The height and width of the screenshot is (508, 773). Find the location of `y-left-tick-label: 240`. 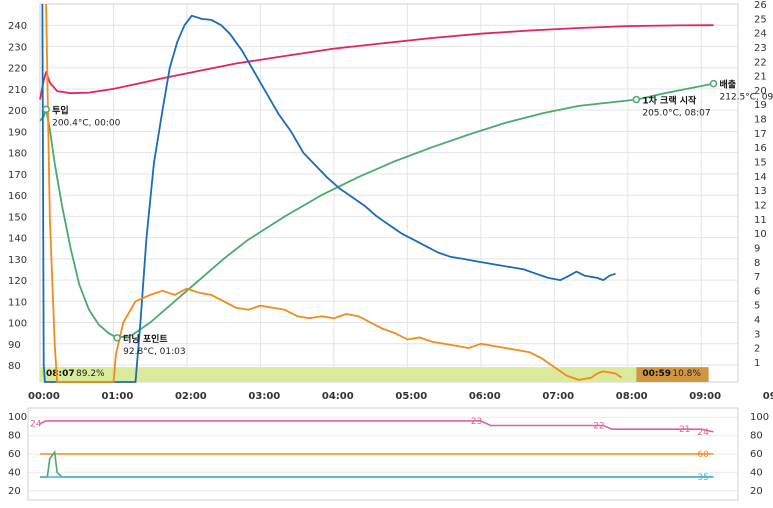

y-left-tick-label: 240 is located at coordinates (17, 26).